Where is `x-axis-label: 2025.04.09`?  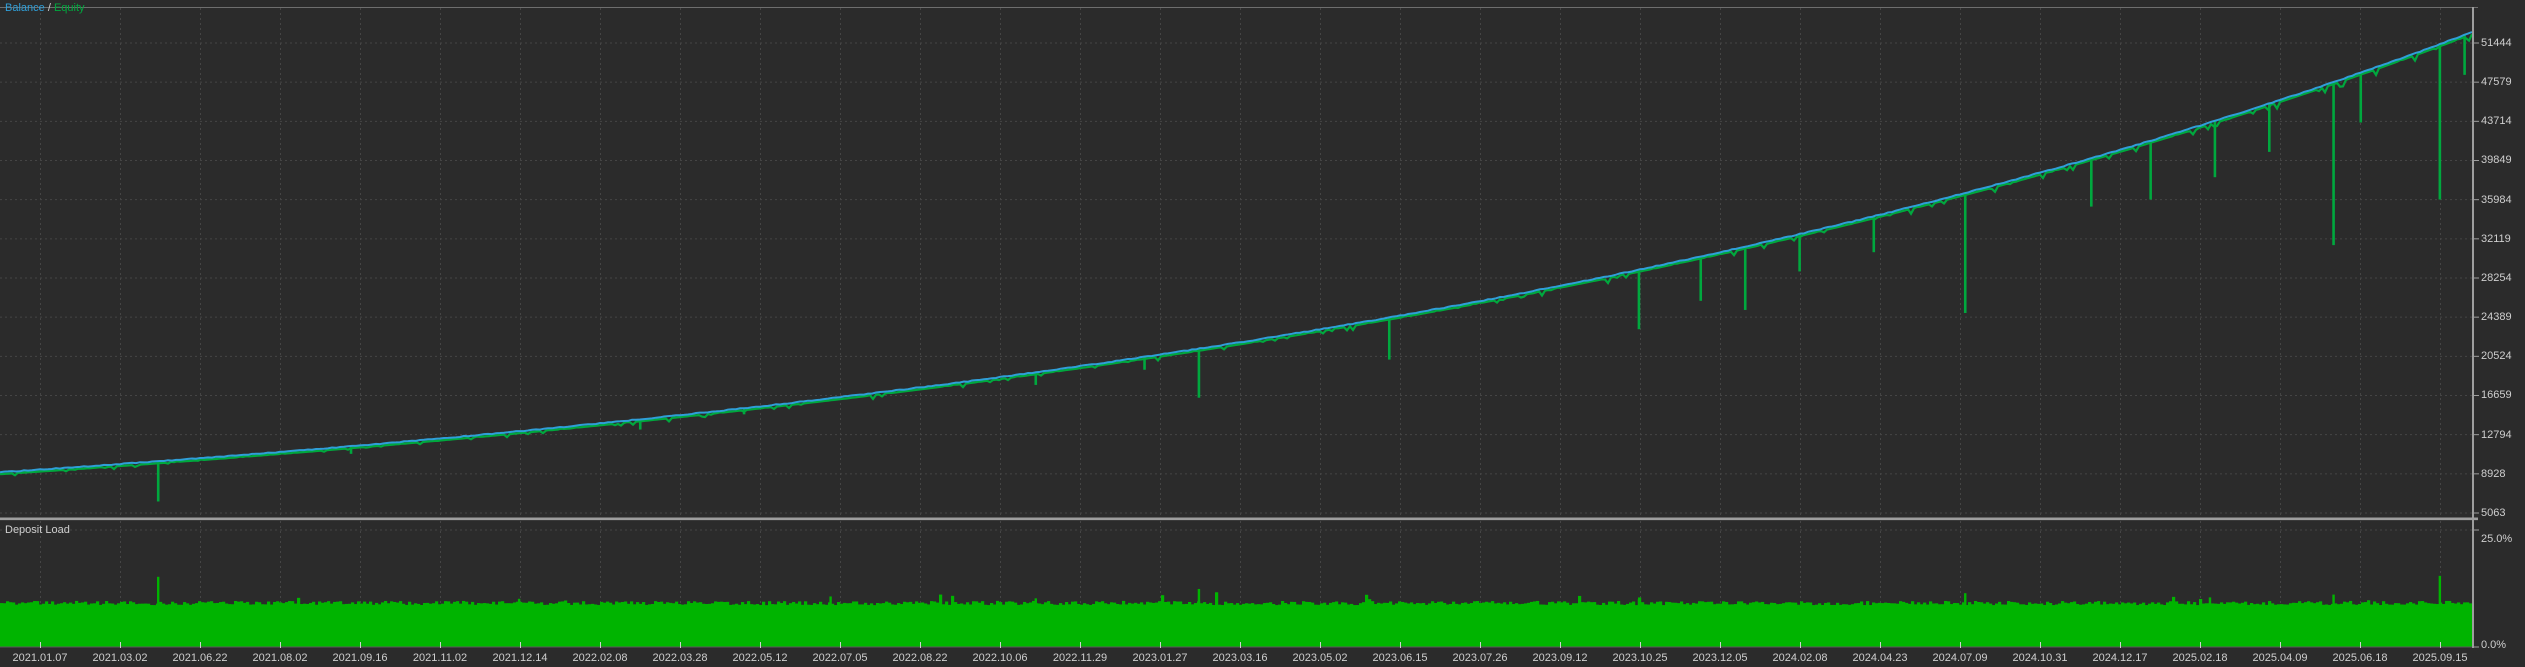 x-axis-label: 2025.04.09 is located at coordinates (2280, 658).